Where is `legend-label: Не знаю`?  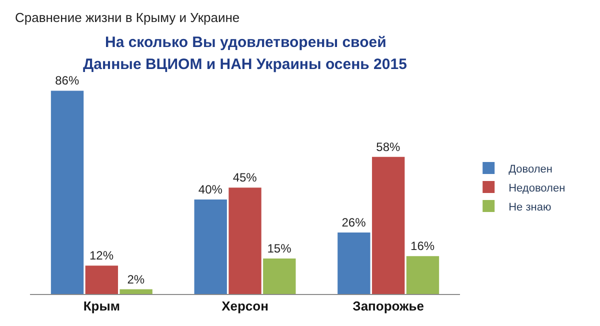 legend-label: Не знаю is located at coordinates (530, 207).